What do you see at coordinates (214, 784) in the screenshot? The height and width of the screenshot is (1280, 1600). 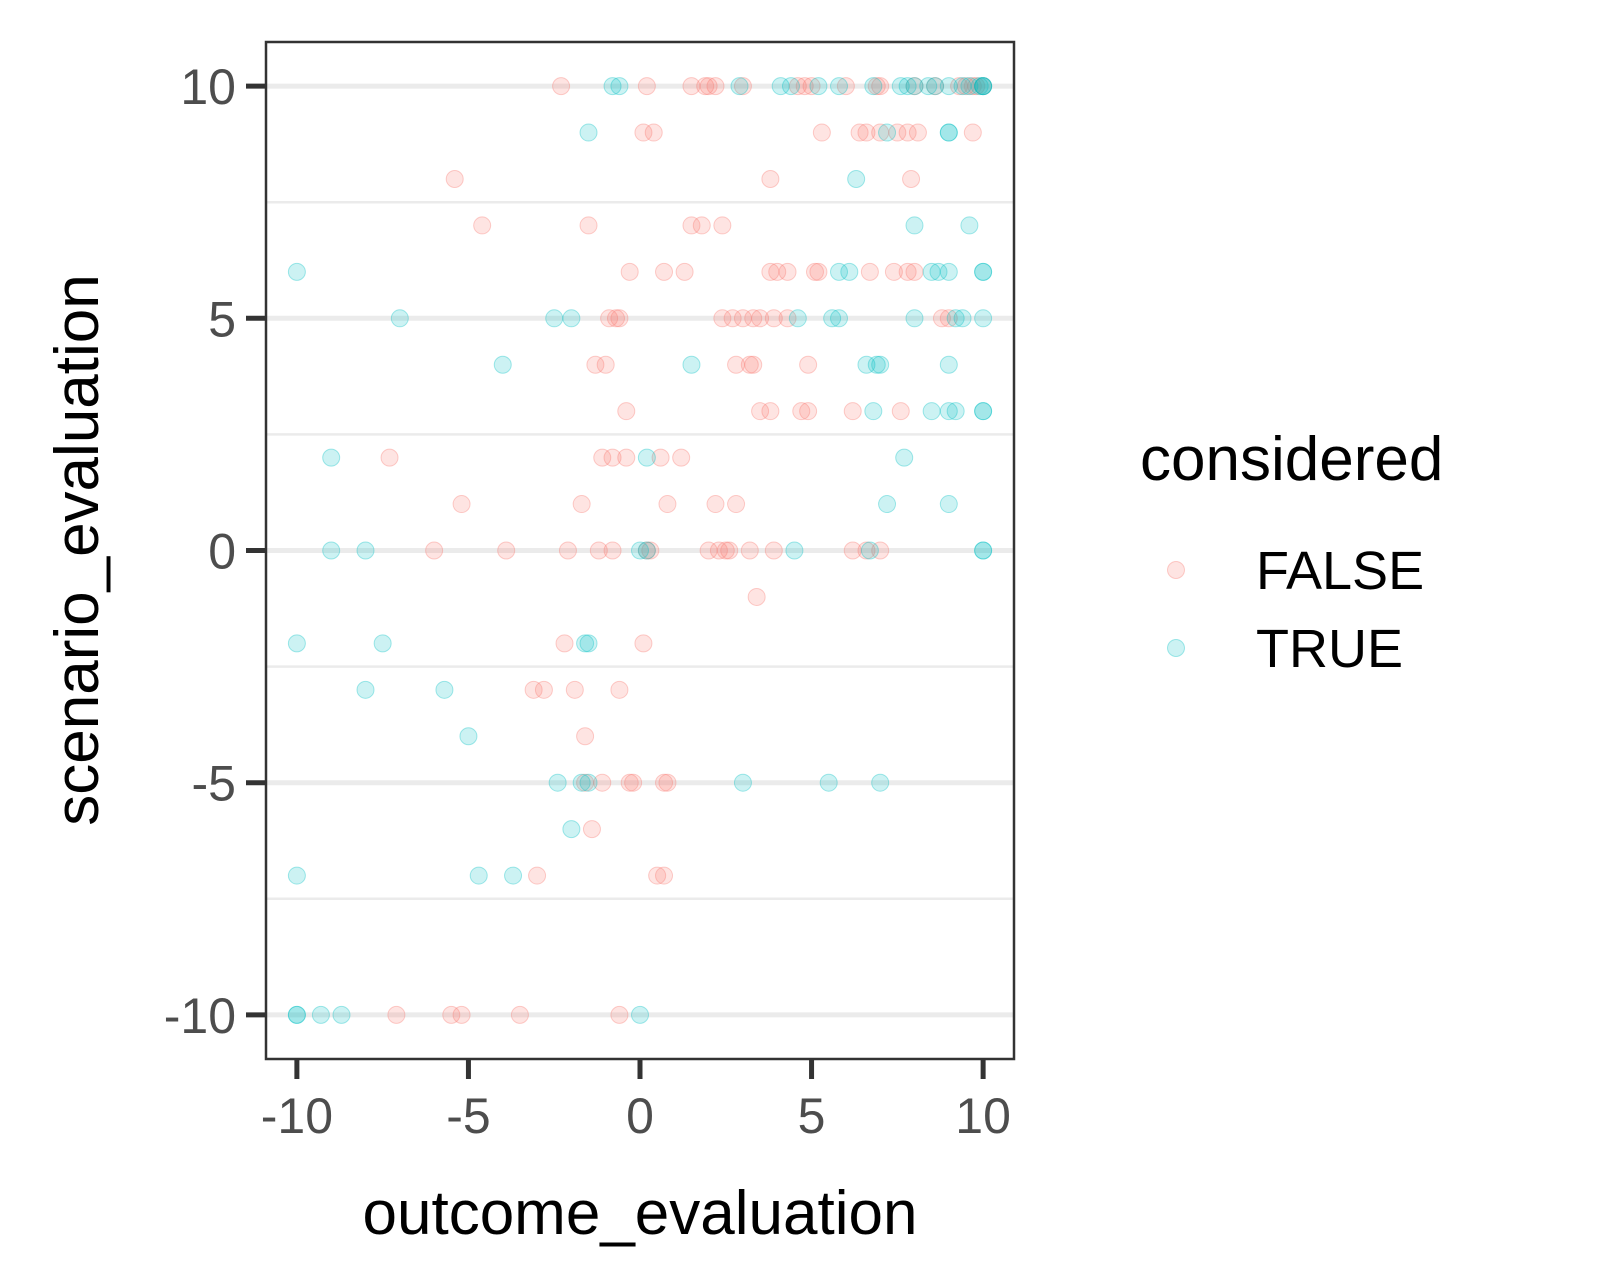 I see `y-tick-label: -5` at bounding box center [214, 784].